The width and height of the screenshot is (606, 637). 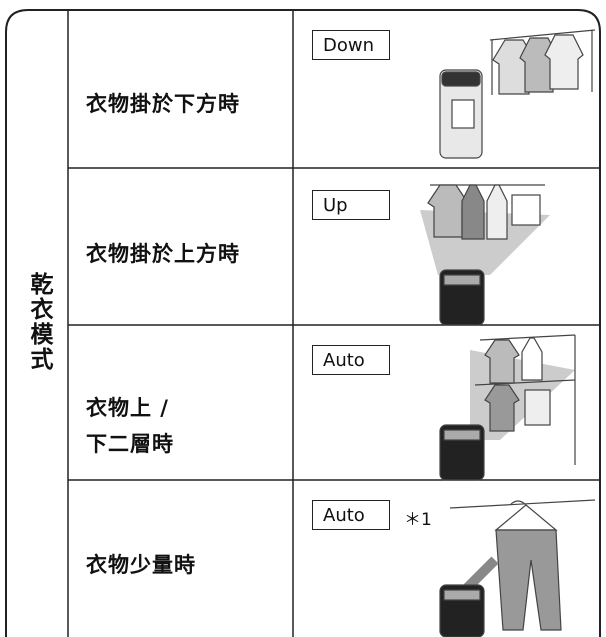 I want to click on mode-heading: 乾衣模式, so click(x=39, y=322).